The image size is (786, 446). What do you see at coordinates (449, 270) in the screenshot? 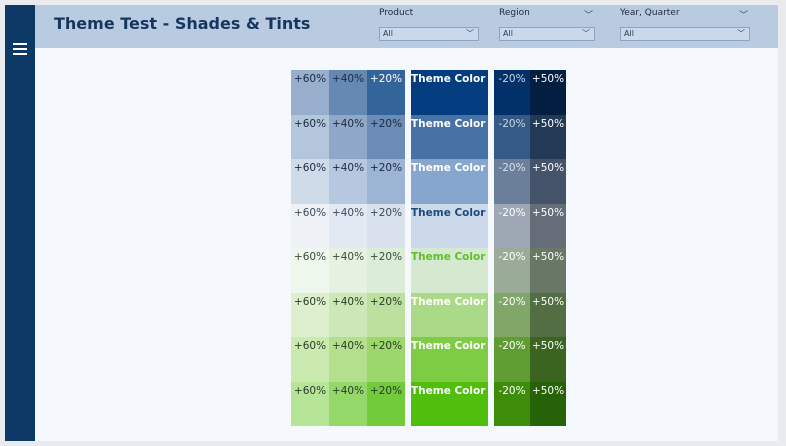
I see `theme-color-cell: Theme Color 5` at bounding box center [449, 270].